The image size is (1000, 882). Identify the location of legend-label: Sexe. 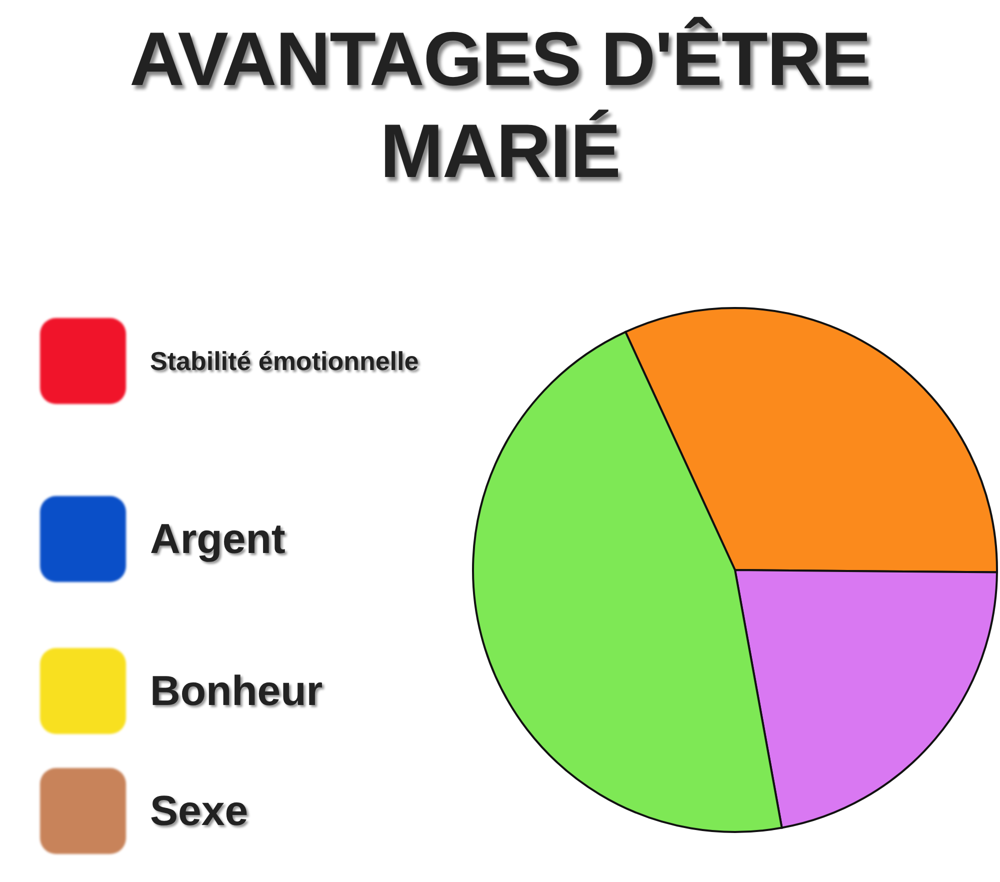
(199, 811).